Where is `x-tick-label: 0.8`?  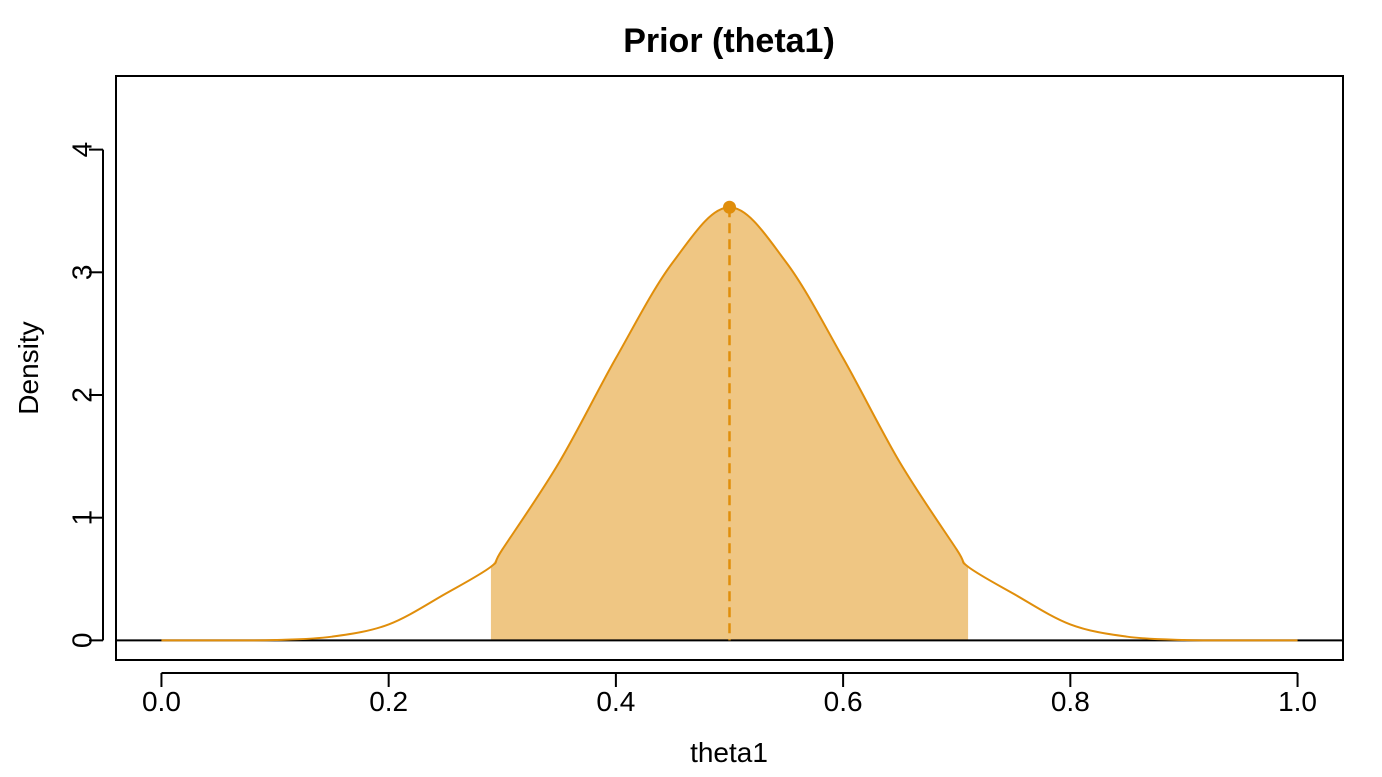
x-tick-label: 0.8 is located at coordinates (1070, 701).